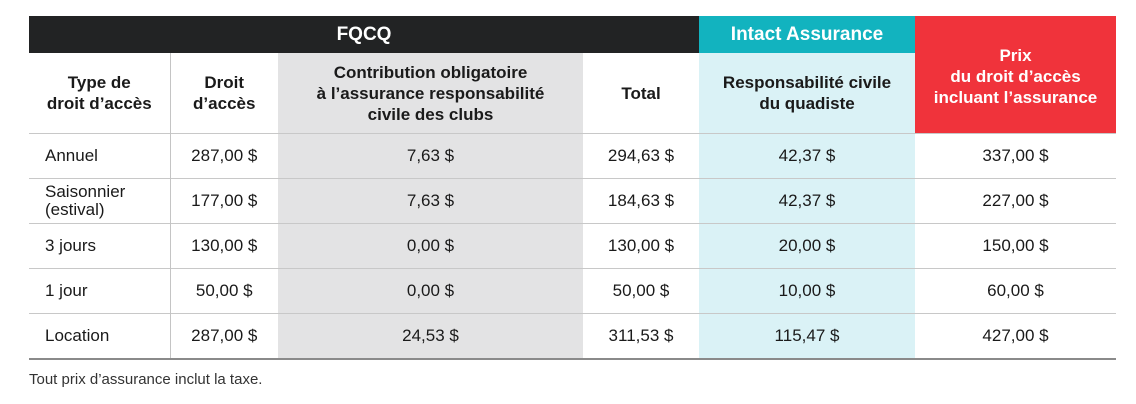  Describe the element at coordinates (807, 291) in the screenshot. I see `row-responsabilite: 10,00 $` at that location.